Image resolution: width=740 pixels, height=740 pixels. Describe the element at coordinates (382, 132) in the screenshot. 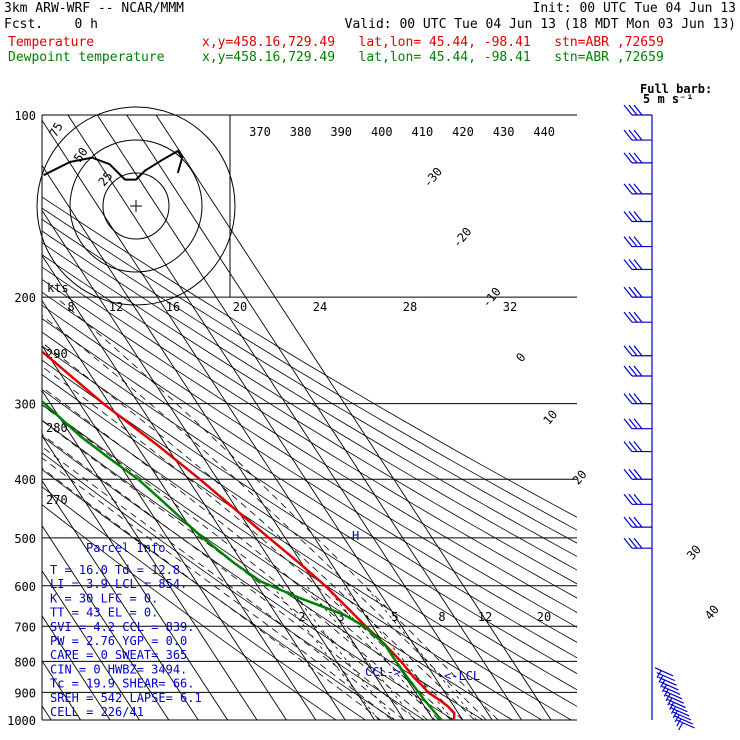

I see `theta-label: 400` at that location.